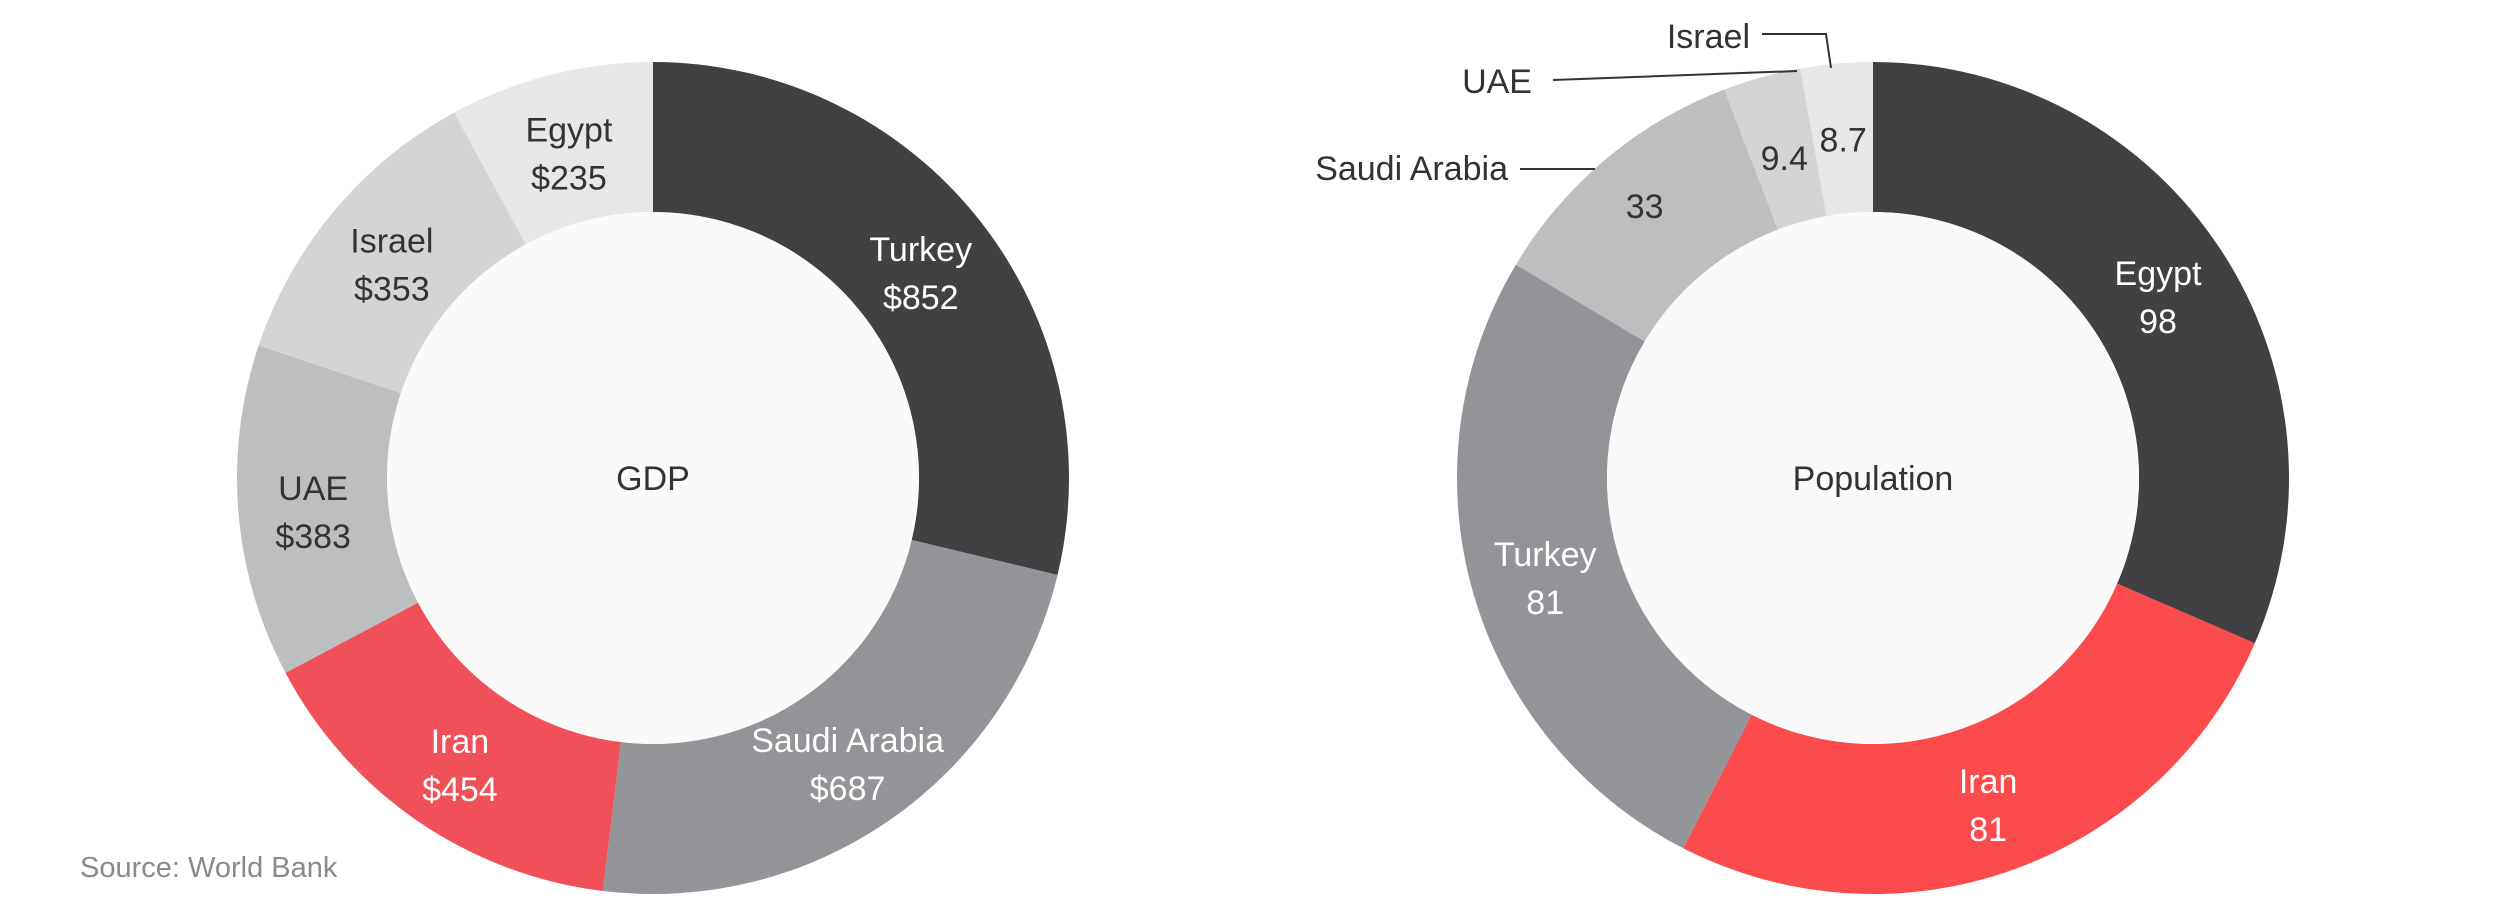 The width and height of the screenshot is (2500, 901). What do you see at coordinates (1497, 82) in the screenshot?
I see `pop-label-uae: UAE` at bounding box center [1497, 82].